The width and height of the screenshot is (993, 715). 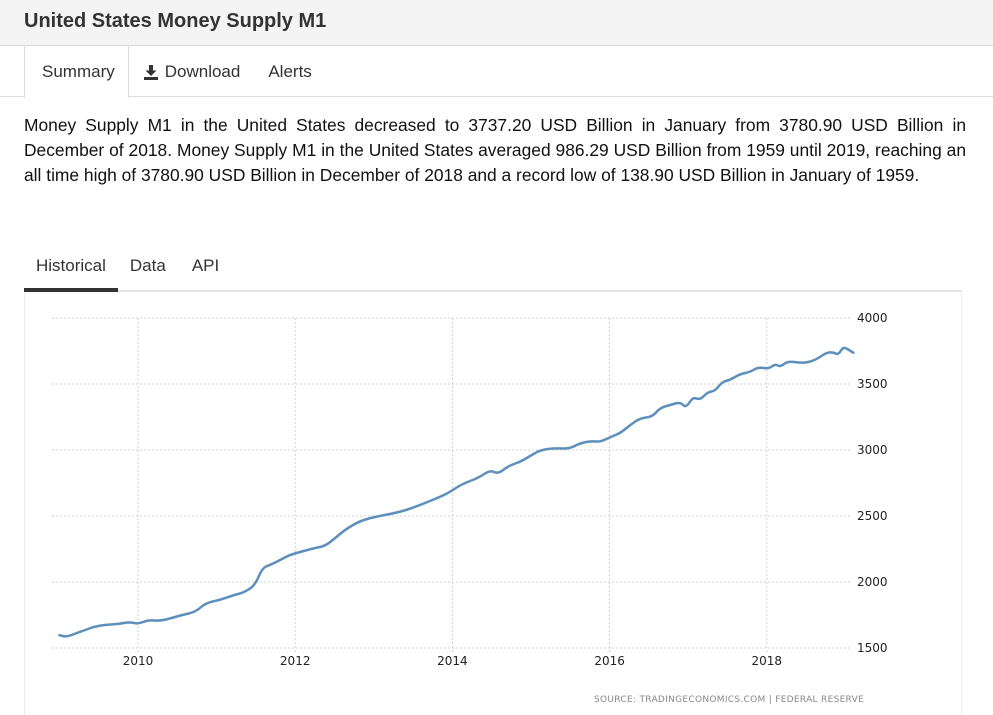 I want to click on tab-data: Data, so click(x=149, y=270).